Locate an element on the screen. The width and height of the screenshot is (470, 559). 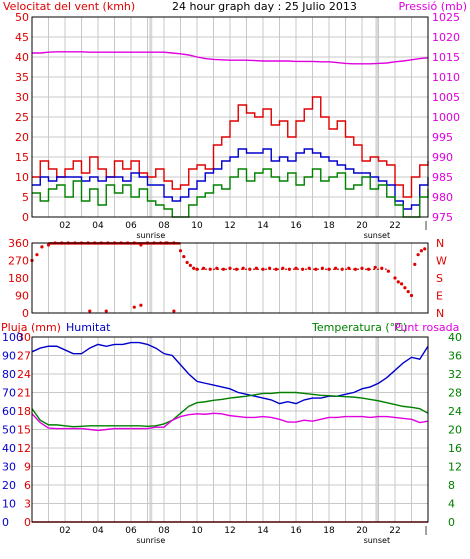
temperature-axis-title: Temperatura (°C) is located at coordinates (359, 327).